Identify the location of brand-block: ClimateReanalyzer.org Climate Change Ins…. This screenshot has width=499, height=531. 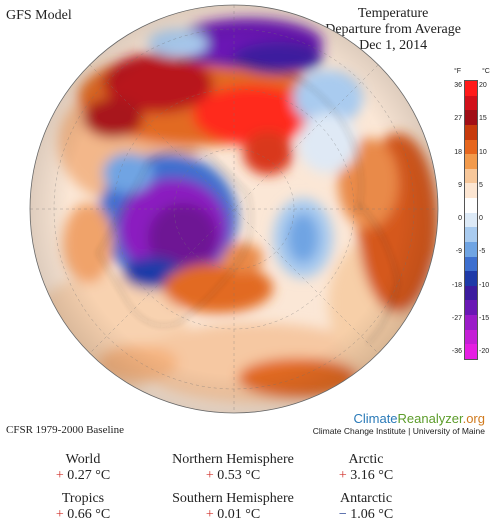
(399, 423).